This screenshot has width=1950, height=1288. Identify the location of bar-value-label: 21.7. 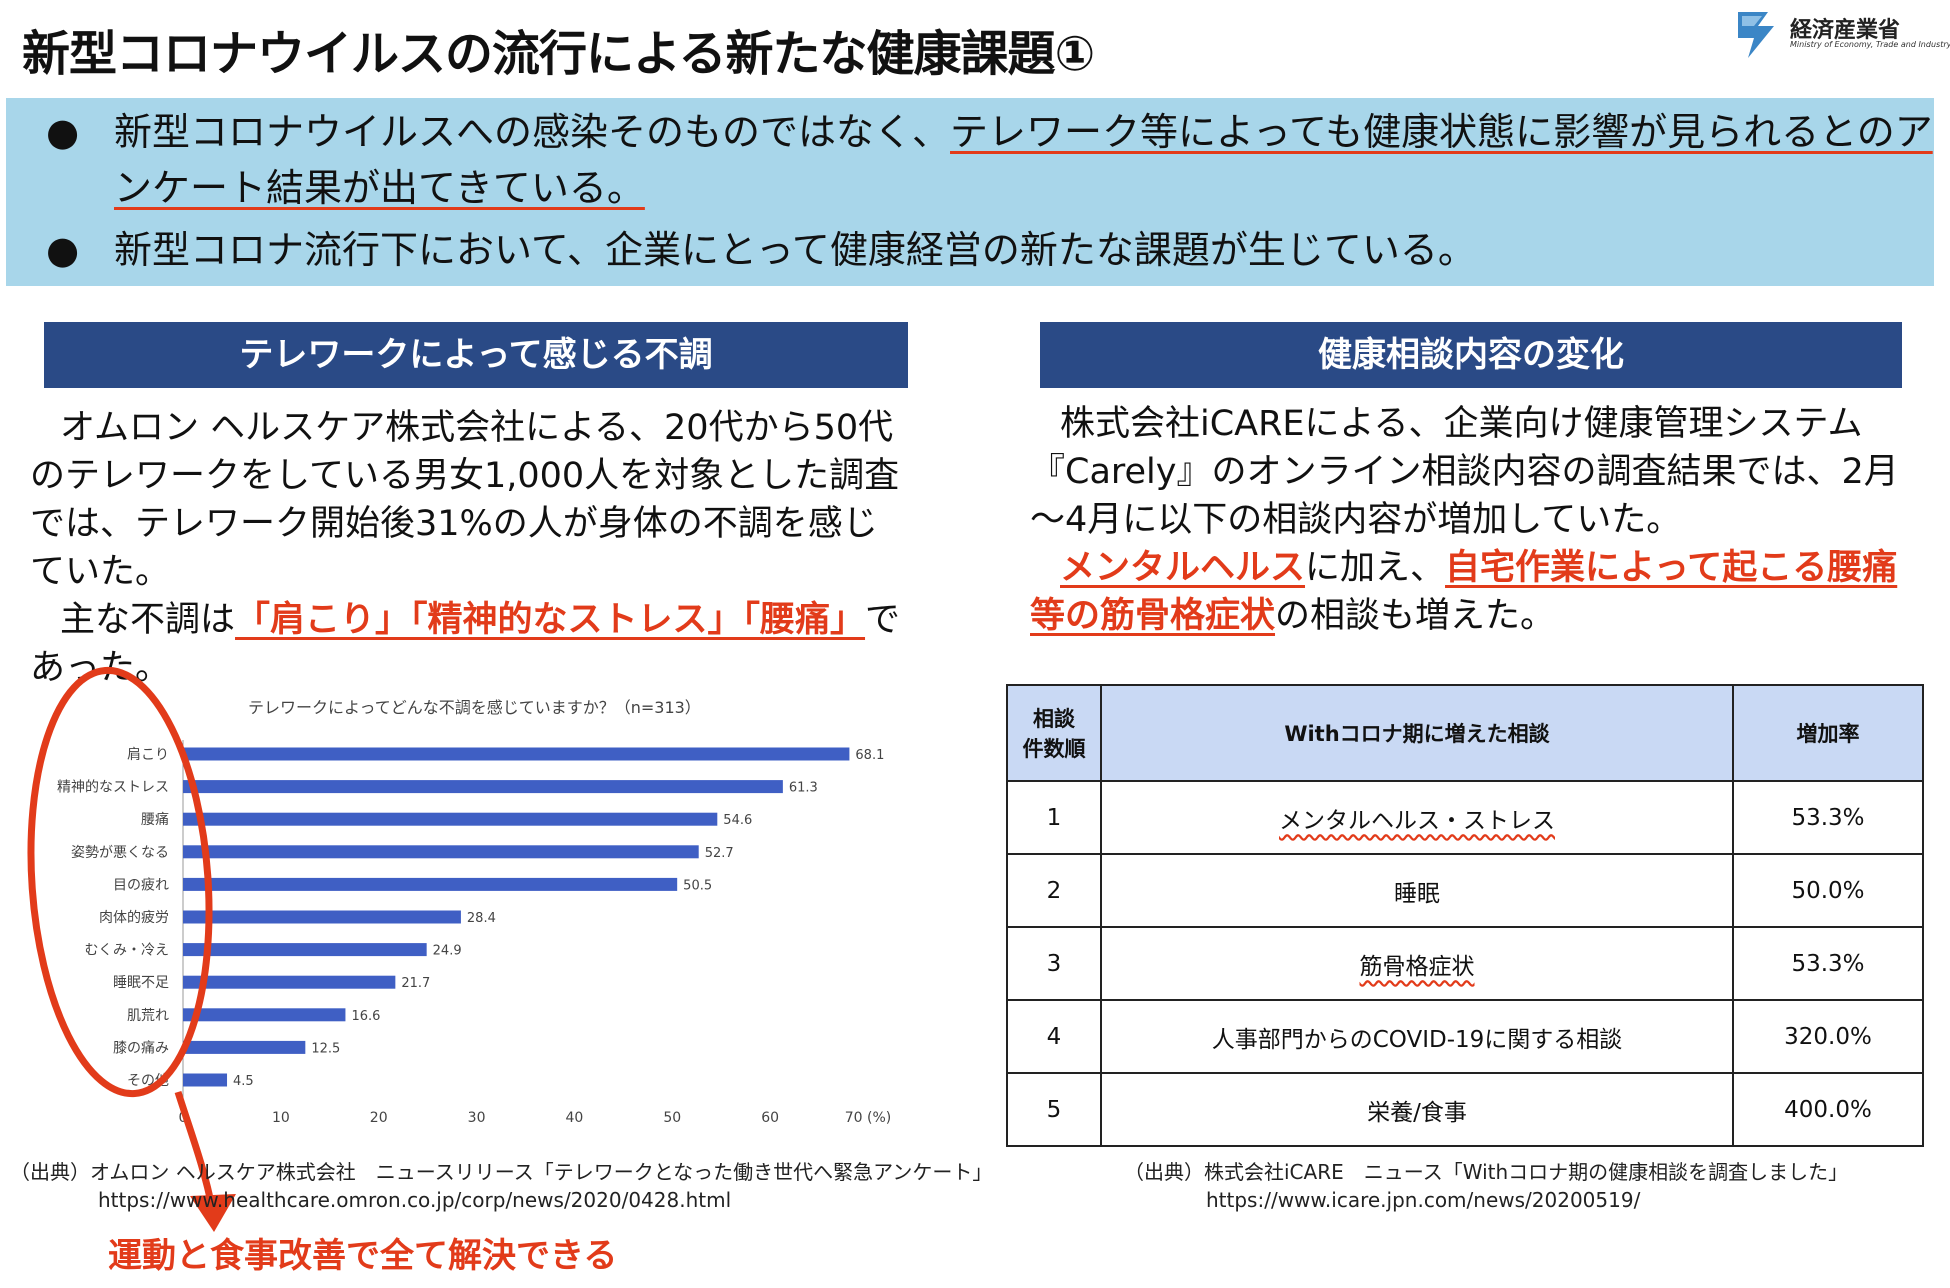
(415, 983).